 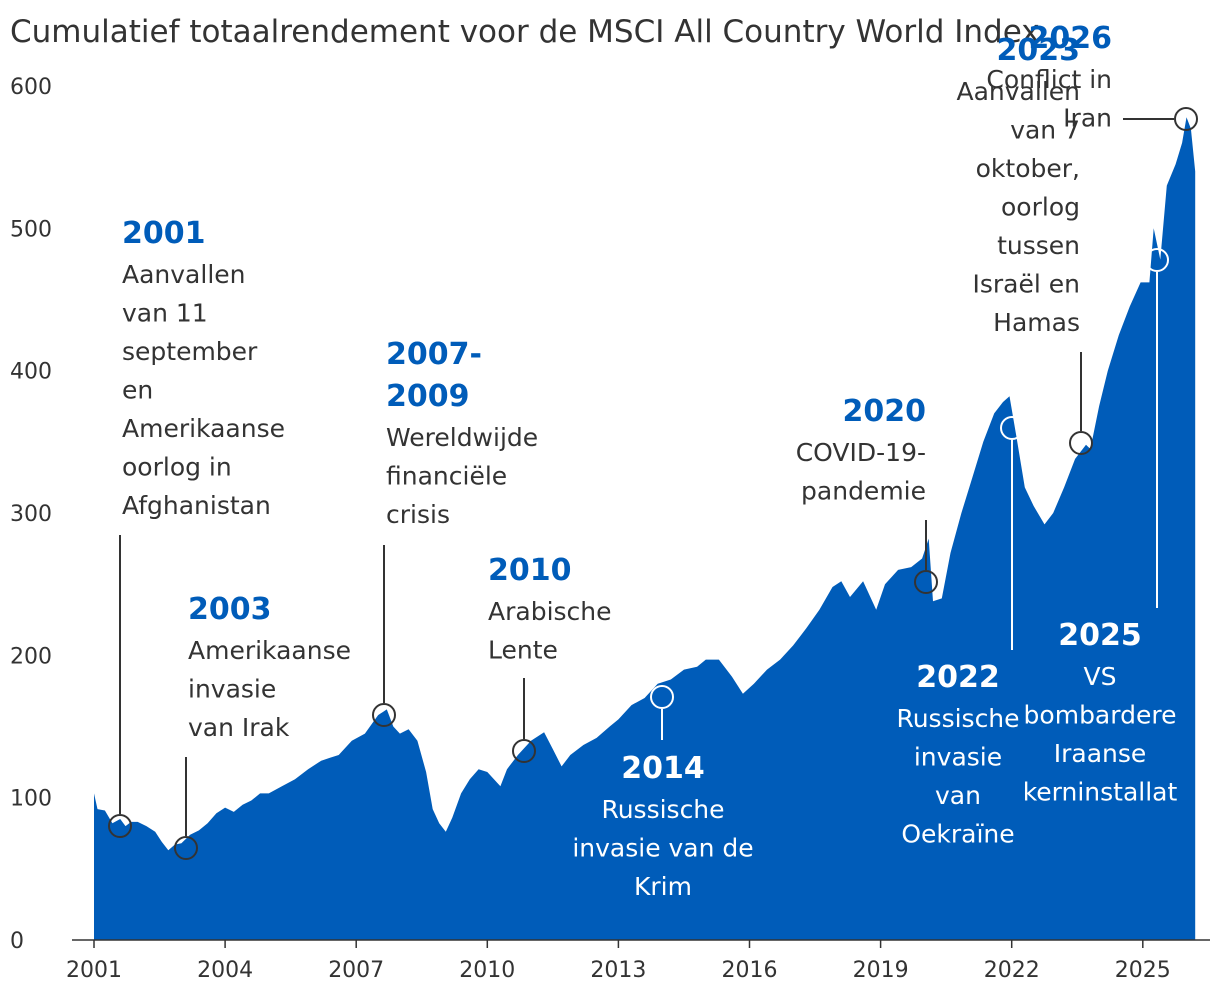 I want to click on annotation-year: 2026, so click(x=1071, y=38).